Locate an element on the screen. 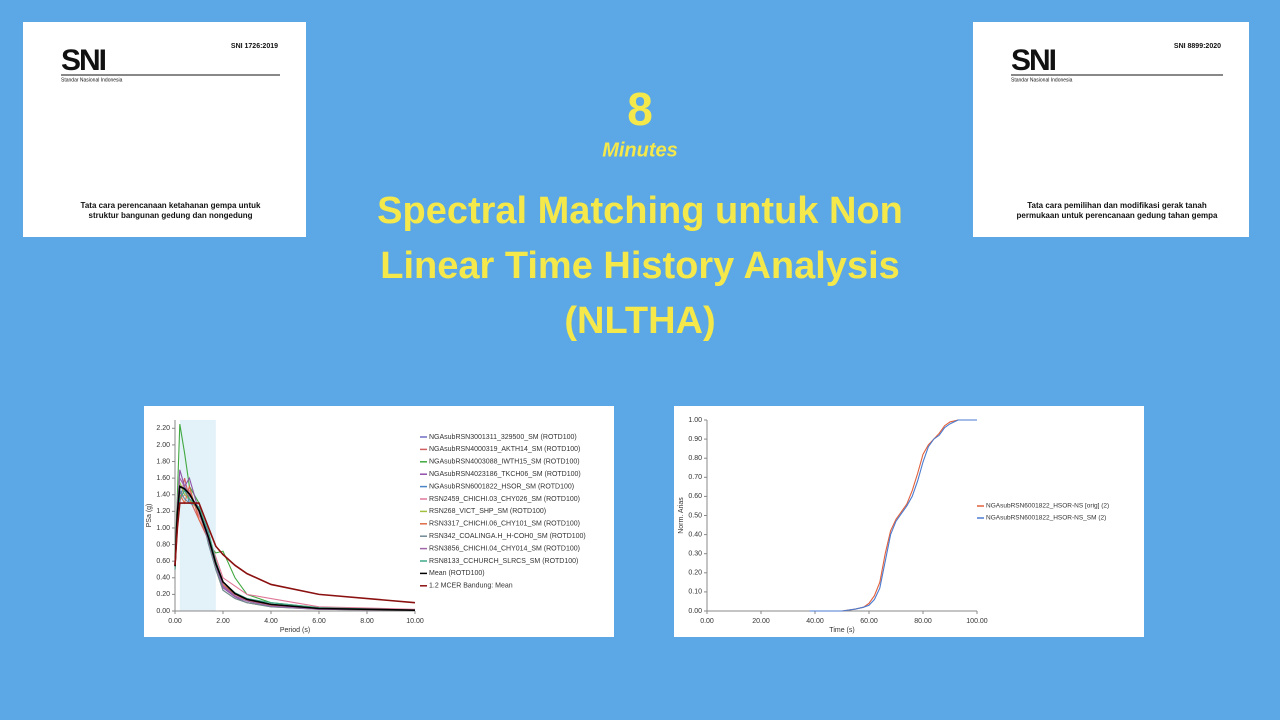  legend-label: NGAsubRSN4023186_TKCH06_SM (ROTD100) is located at coordinates (505, 474).